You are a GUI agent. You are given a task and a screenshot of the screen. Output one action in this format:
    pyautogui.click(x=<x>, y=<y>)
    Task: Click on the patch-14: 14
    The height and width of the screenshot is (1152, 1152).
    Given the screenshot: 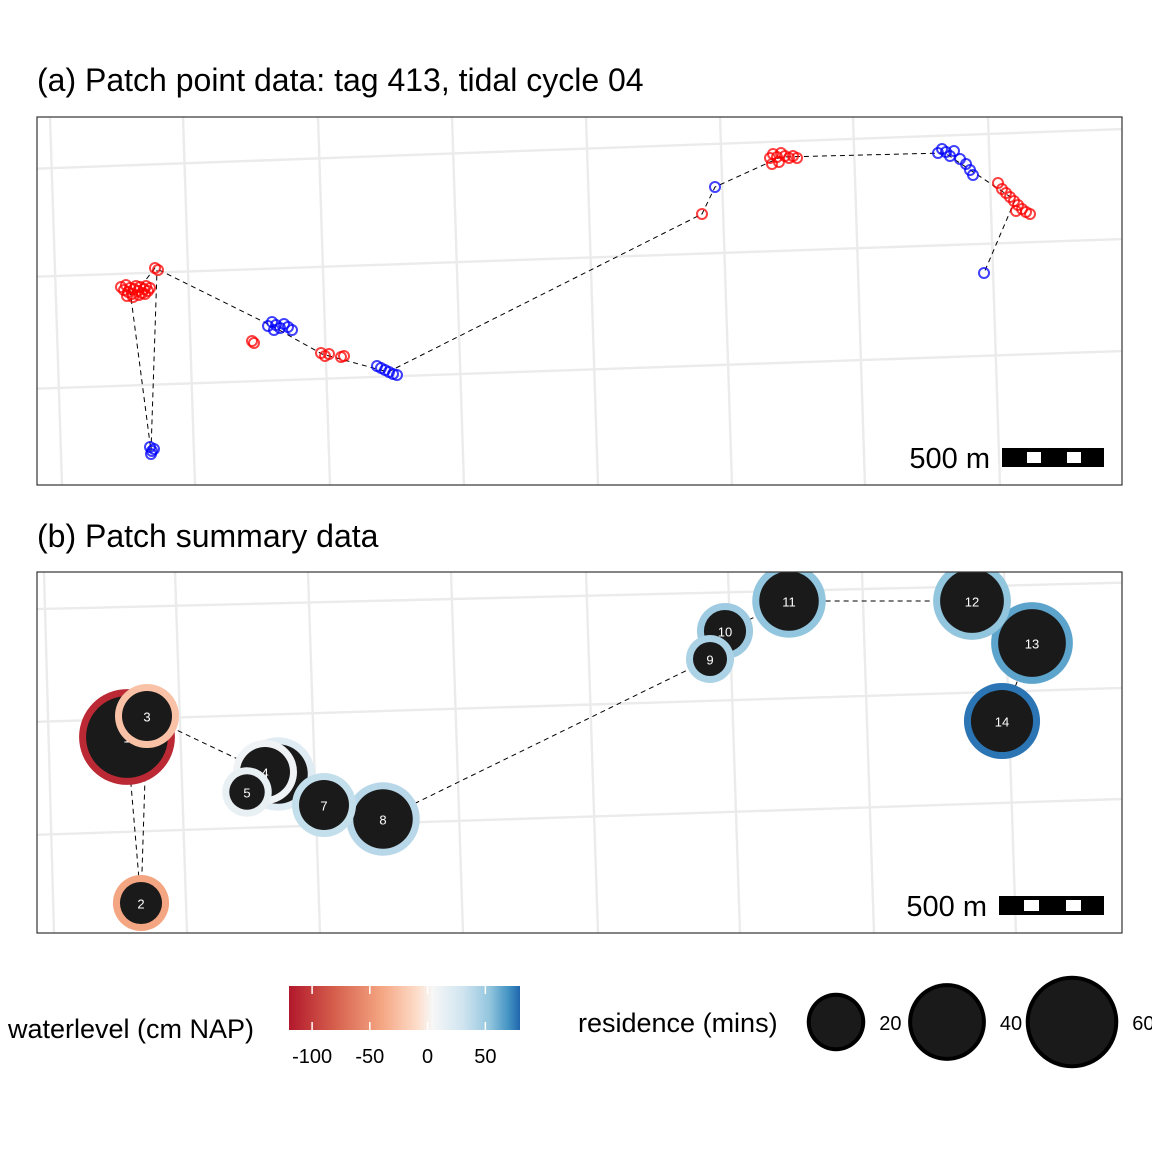 What is the action you would take?
    pyautogui.click(x=1002, y=721)
    